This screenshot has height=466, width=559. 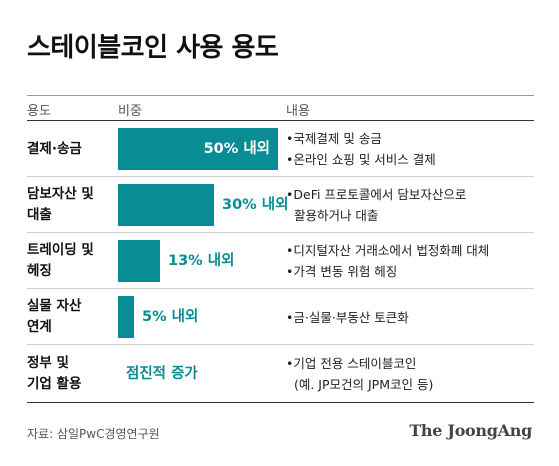 I want to click on use-label: 결제·송금, so click(x=54, y=149).